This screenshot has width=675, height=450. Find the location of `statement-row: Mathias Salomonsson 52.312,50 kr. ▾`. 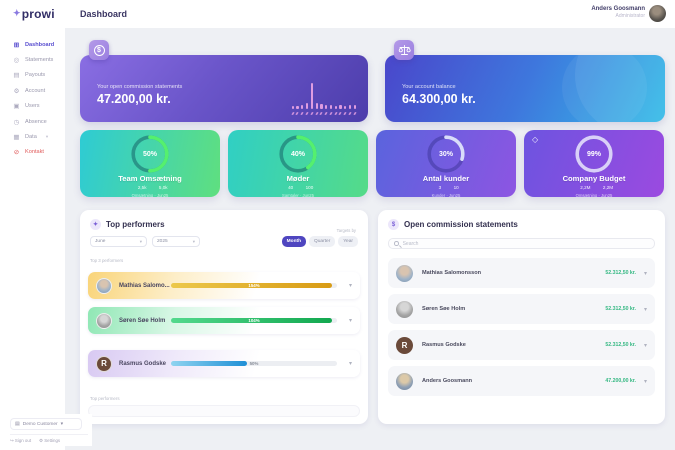

statement-row: Mathias Salomonsson 52.312,50 kr. ▾ is located at coordinates (521, 273).